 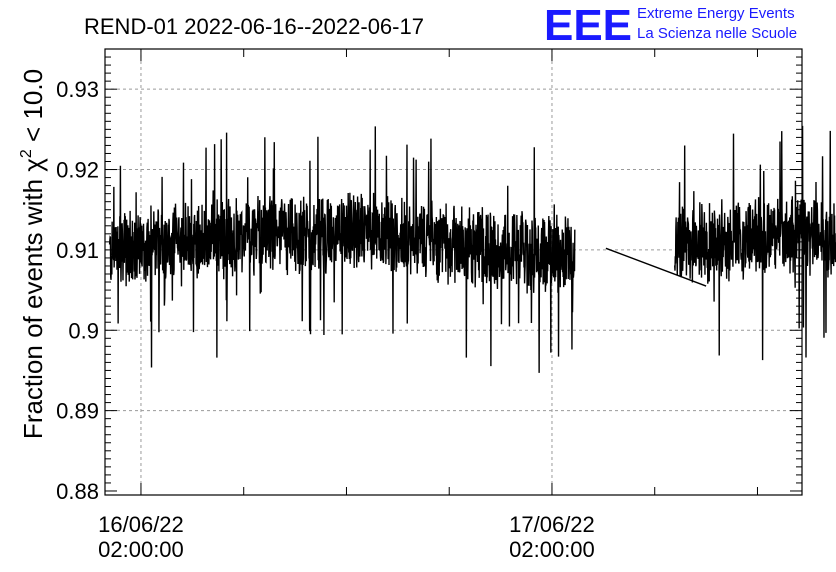 I want to click on y-tick-label: 0.92, so click(x=77, y=170).